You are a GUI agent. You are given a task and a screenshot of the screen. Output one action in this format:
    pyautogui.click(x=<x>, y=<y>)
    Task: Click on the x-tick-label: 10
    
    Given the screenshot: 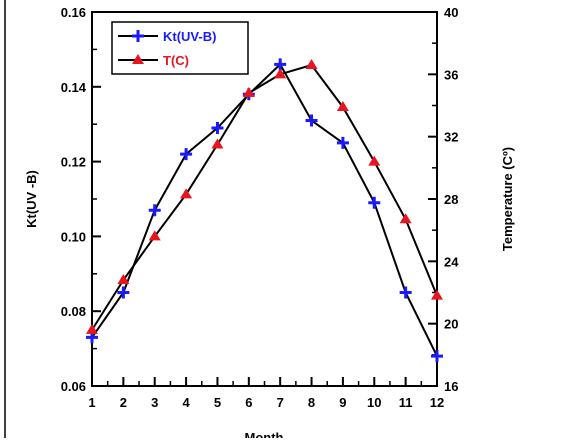 What is the action you would take?
    pyautogui.click(x=374, y=402)
    